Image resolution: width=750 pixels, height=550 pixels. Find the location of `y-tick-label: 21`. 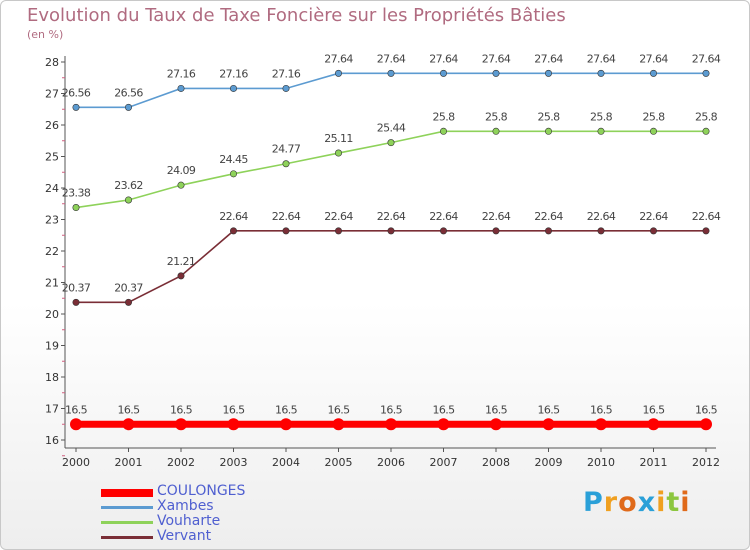

y-tick-label: 21 is located at coordinates (52, 283).